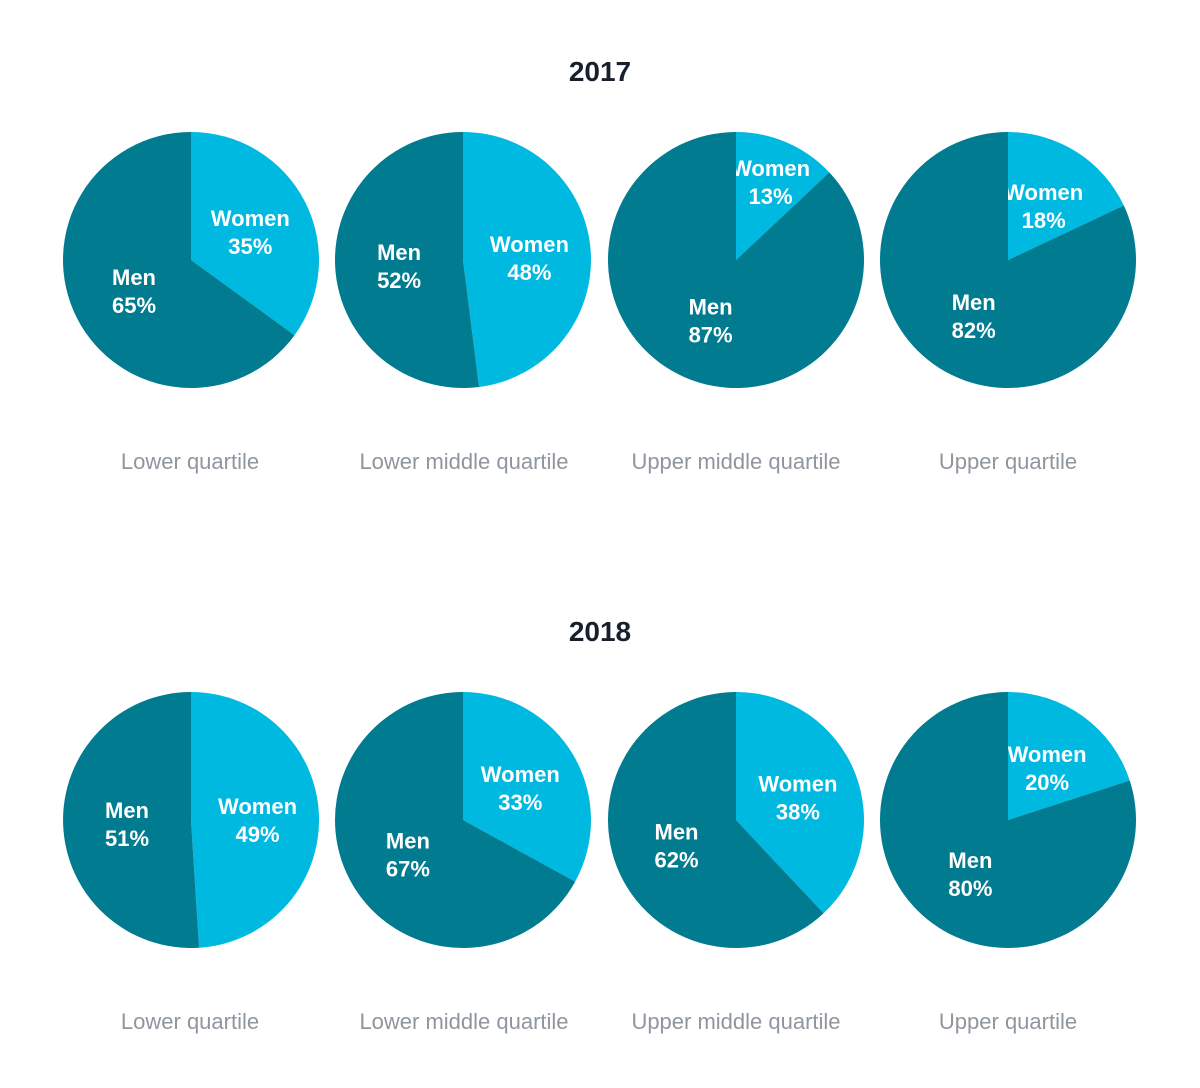 This screenshot has height=1088, width=1200. I want to click on slice-label-men-upper-middle: Men 62%, so click(676, 846).